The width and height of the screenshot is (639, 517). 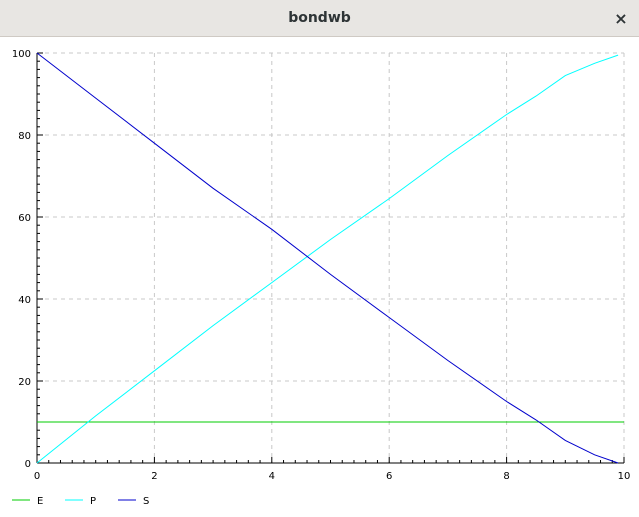 What do you see at coordinates (28, 464) in the screenshot?
I see `y-tick-label: 0` at bounding box center [28, 464].